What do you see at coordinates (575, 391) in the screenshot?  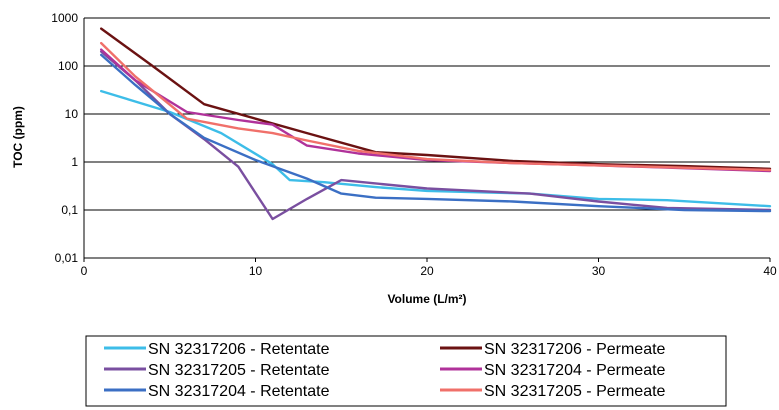 I see `legend-label-6: SN 32317205 - Permeate` at bounding box center [575, 391].